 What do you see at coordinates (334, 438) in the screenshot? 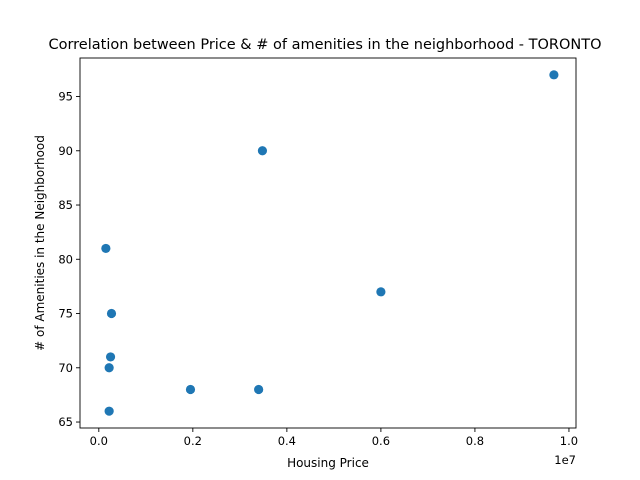
I see `x-axis-ticks: 0.0 0.2 0.4 0.6 0.8 1.0` at bounding box center [334, 438].